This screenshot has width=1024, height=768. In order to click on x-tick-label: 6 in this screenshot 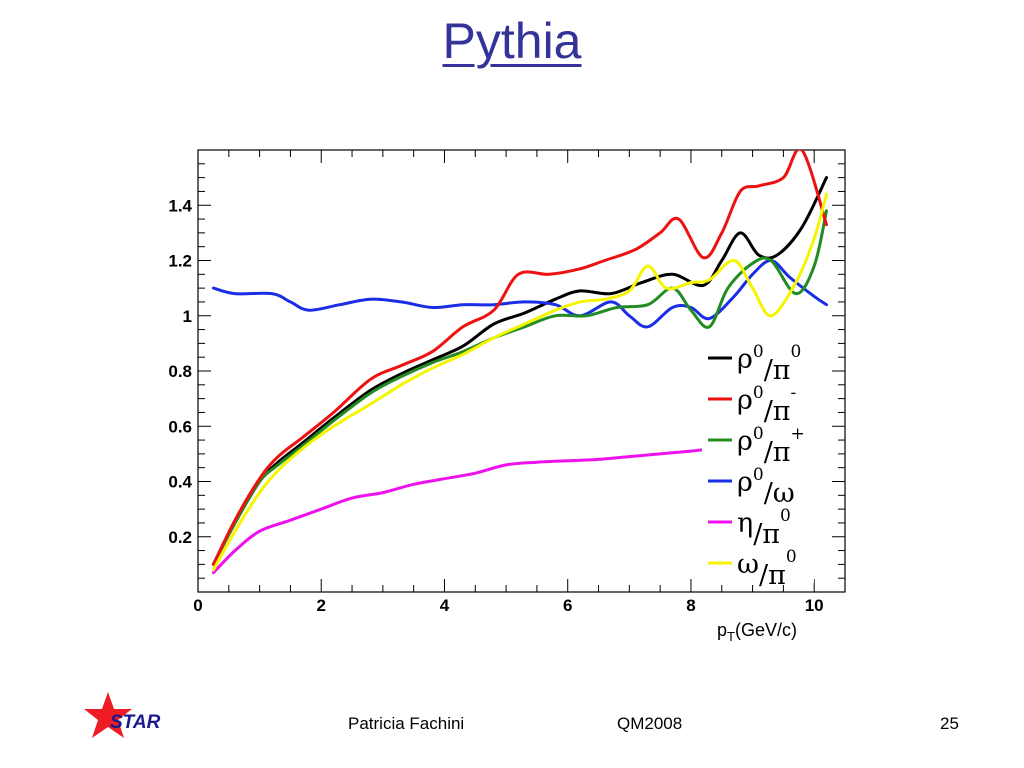, I will do `click(567, 605)`.